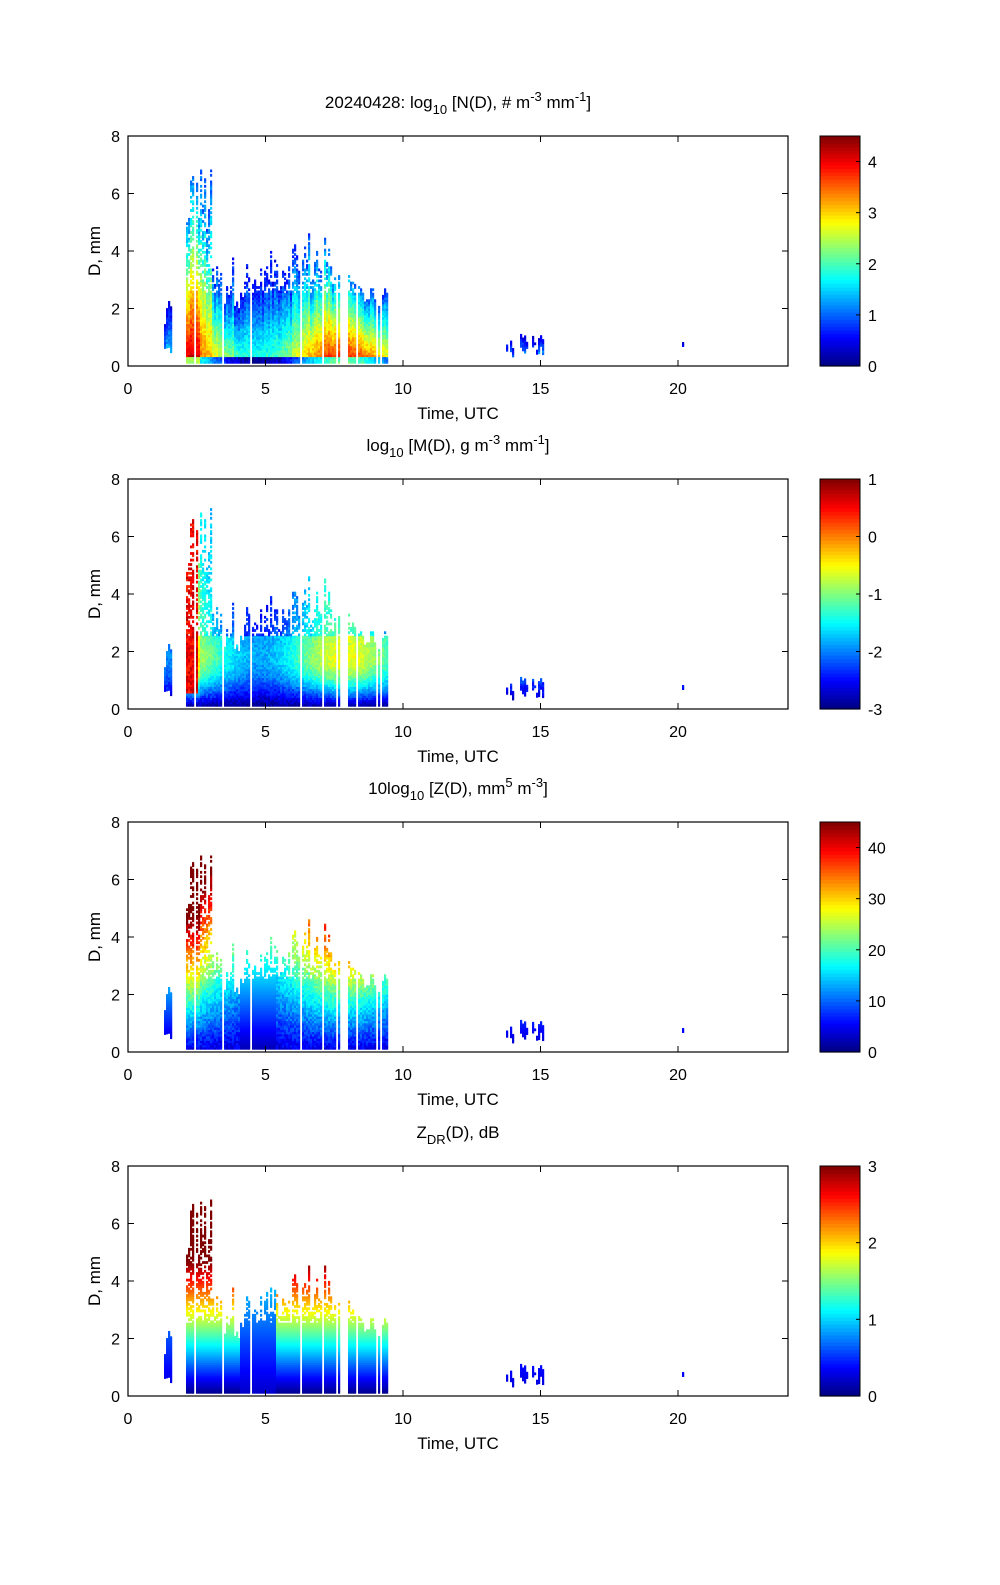 This screenshot has width=1000, height=1585. Describe the element at coordinates (840, 148) in the screenshot. I see `colorbar-segment` at that location.